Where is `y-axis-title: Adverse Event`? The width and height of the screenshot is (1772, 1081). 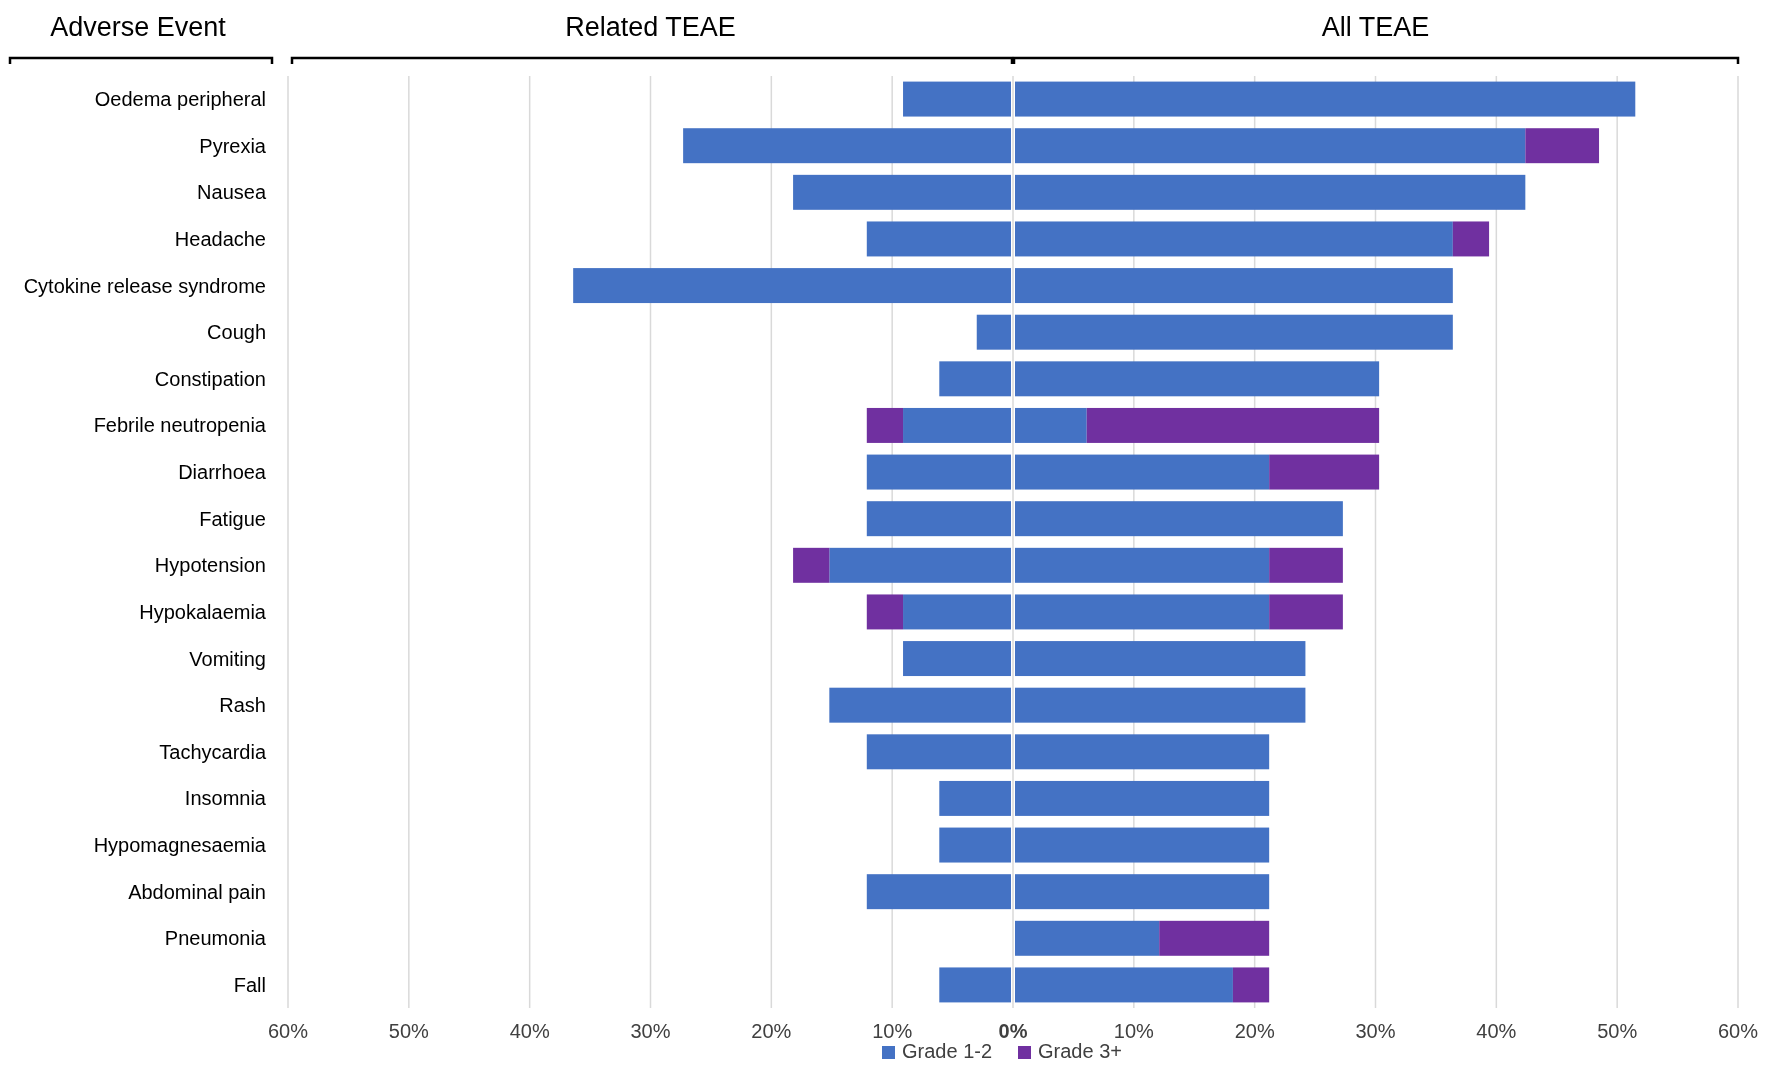
y-axis-title: Adverse Event is located at coordinates (138, 27).